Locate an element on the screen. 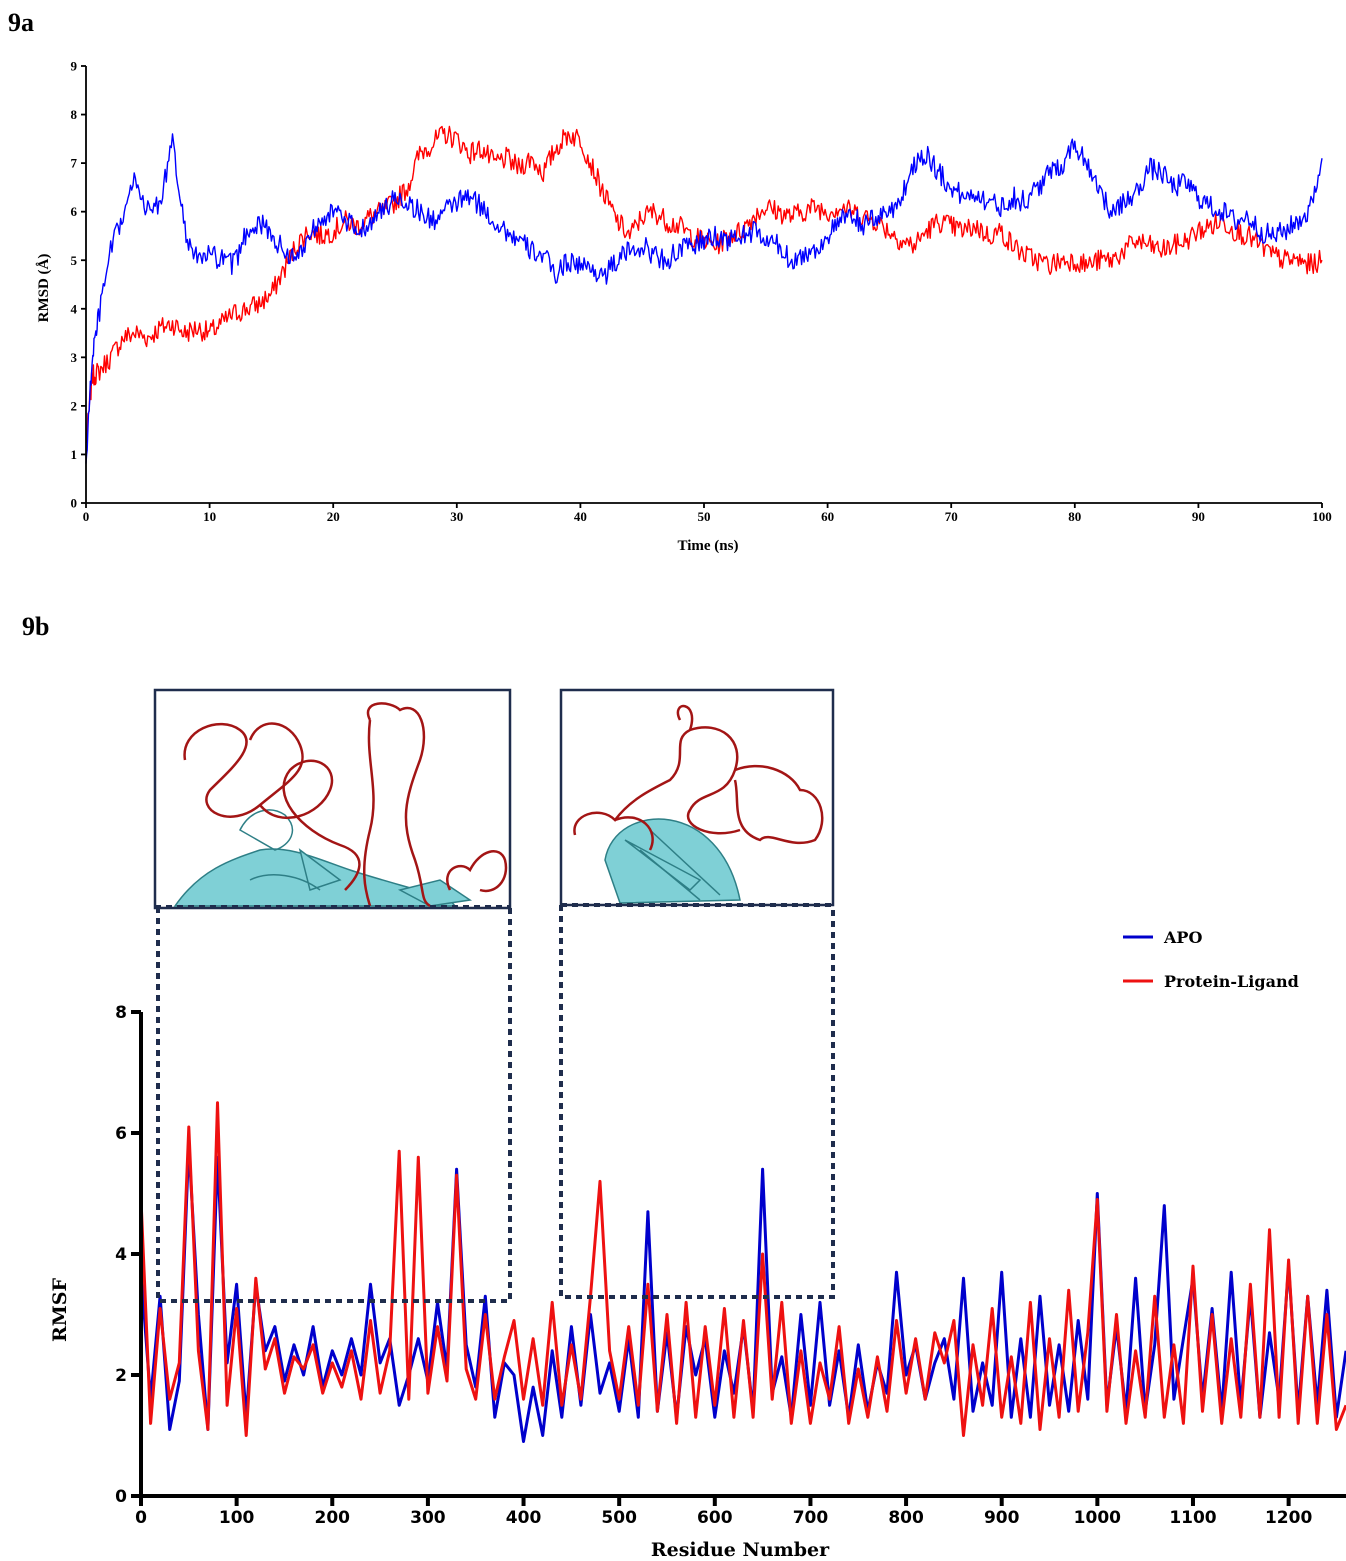 This screenshot has width=1346, height=1561. rmsd-x-tick-label: 30 is located at coordinates (456, 516).